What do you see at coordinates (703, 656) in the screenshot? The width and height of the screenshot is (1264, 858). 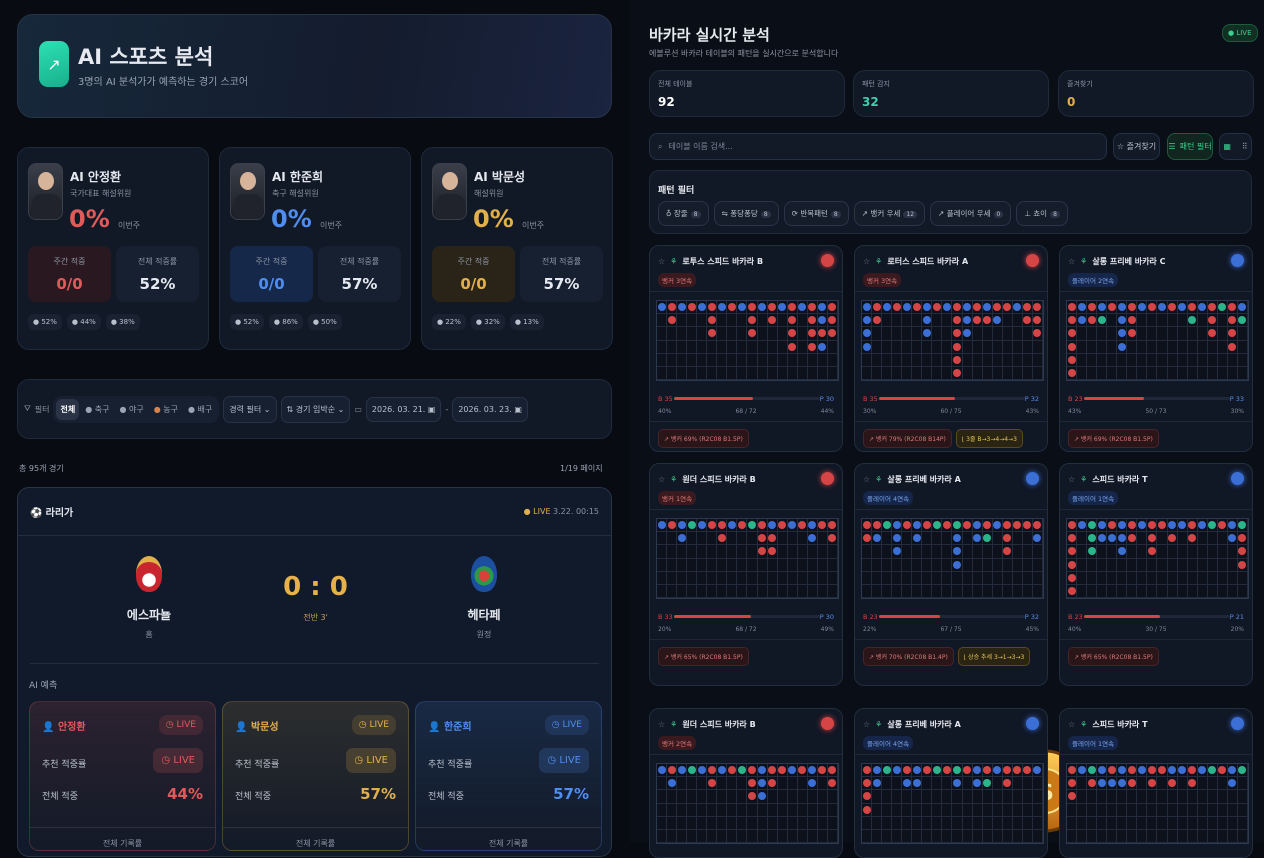 I see `prediction-chip: ↗ 뱅커 65% (R2C08 B1.5P)` at bounding box center [703, 656].